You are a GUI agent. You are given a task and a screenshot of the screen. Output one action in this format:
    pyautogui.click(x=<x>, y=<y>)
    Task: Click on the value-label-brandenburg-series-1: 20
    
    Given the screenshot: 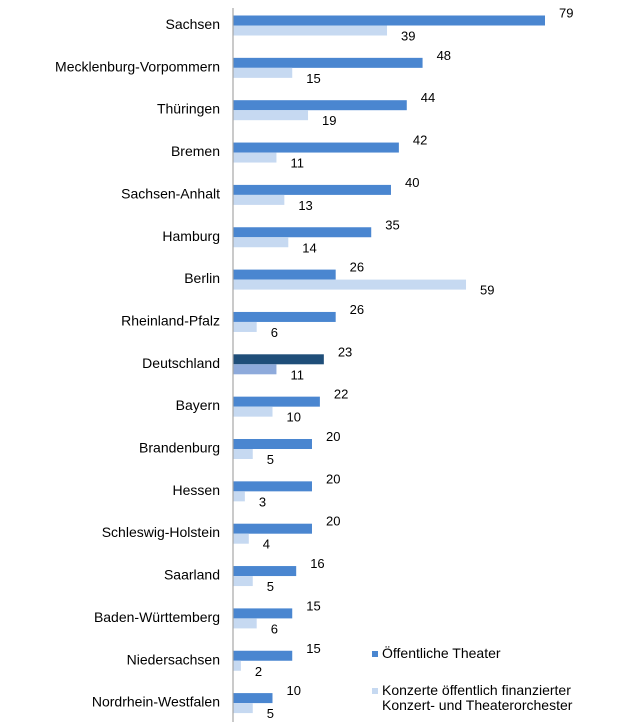 What is the action you would take?
    pyautogui.click(x=333, y=436)
    